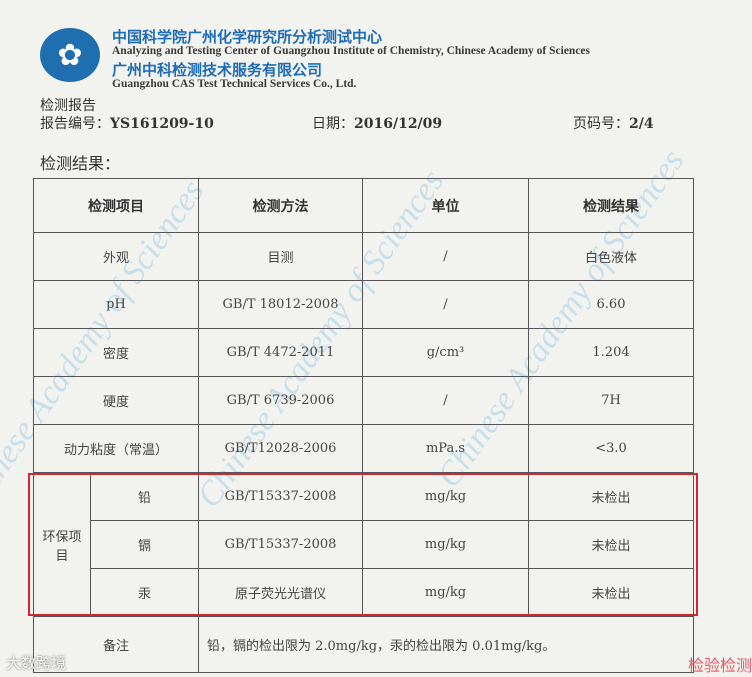 This screenshot has width=752, height=677. I want to click on cell-item: 外观, so click(116, 256).